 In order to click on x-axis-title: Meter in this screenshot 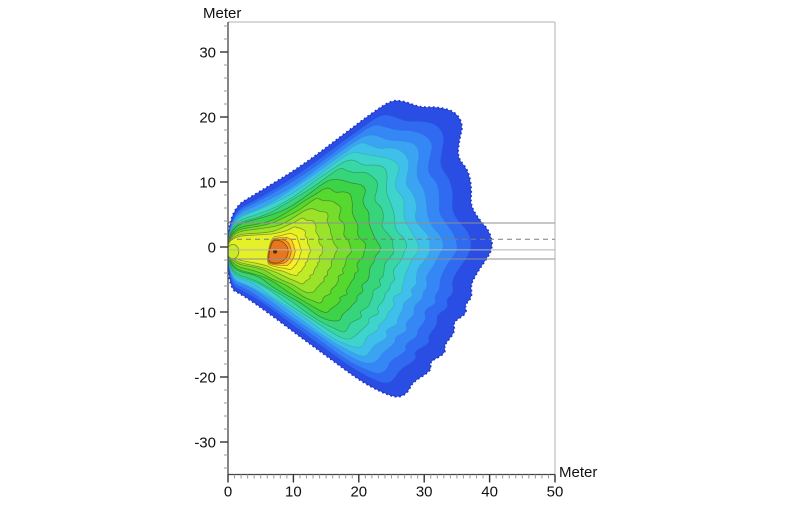, I will do `click(578, 472)`.